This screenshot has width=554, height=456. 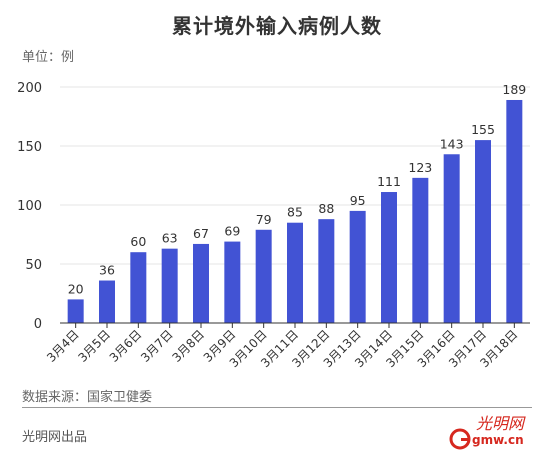 What do you see at coordinates (326, 208) in the screenshot?
I see `data-label: 88` at bounding box center [326, 208].